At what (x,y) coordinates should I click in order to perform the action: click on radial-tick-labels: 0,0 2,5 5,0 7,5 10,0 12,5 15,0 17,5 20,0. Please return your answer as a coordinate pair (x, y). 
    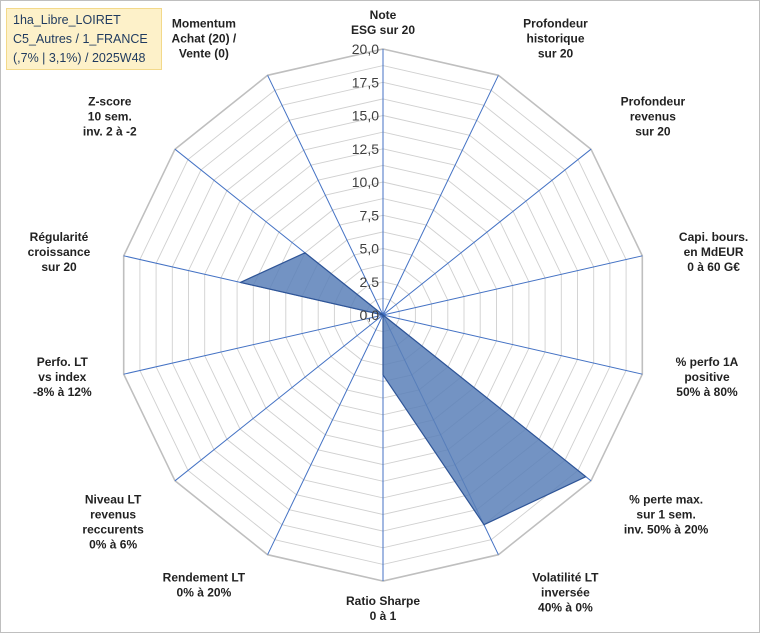
    Looking at the image, I should click on (365, 182).